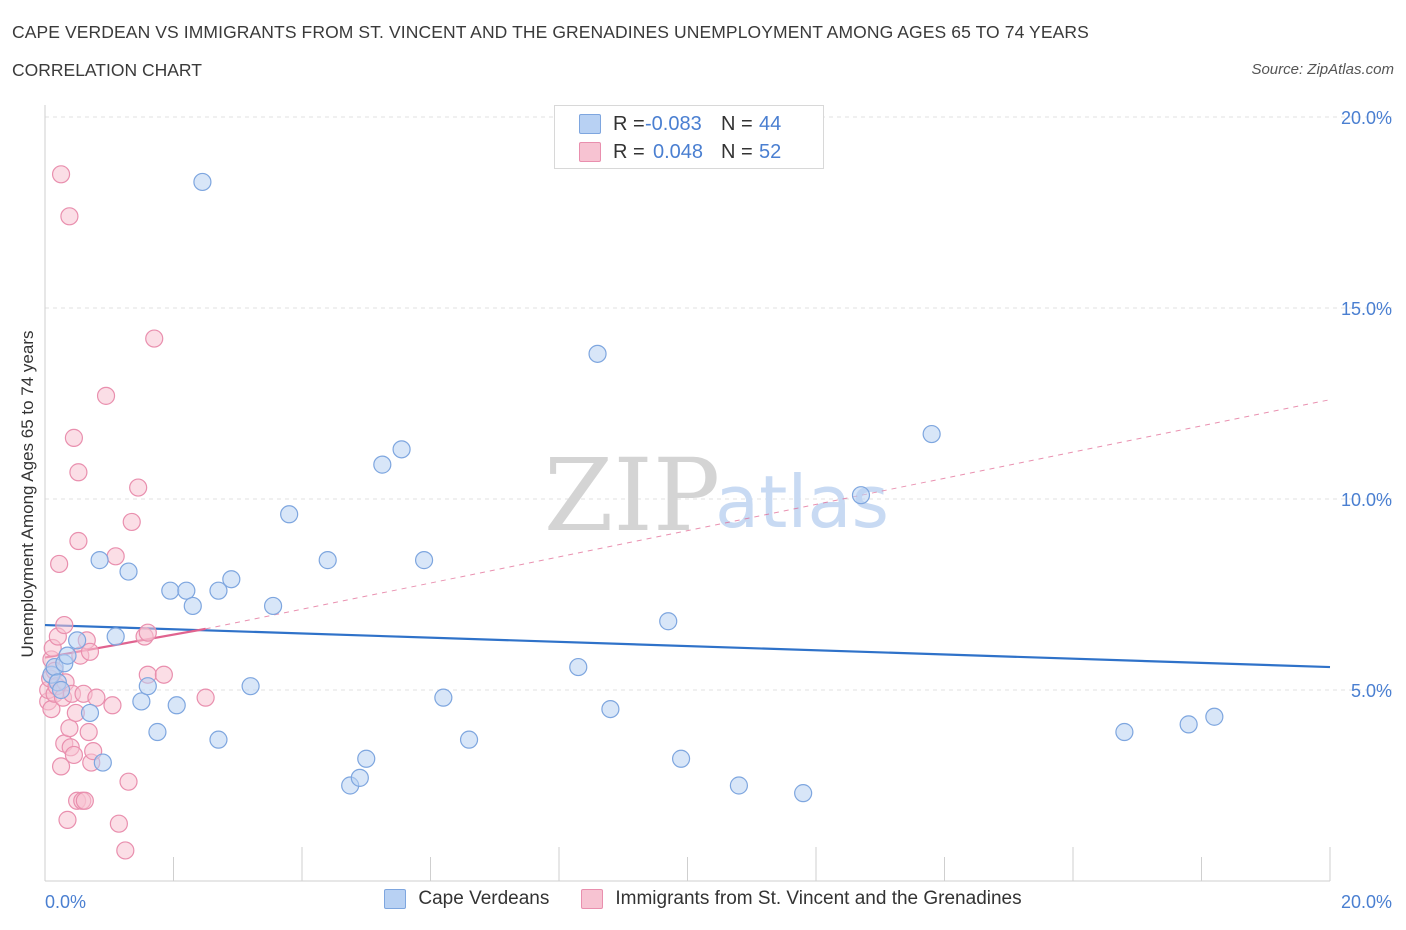 The height and width of the screenshot is (930, 1406). I want to click on legend-item-cape-verdeans: Cape Verdeans, so click(466, 899).